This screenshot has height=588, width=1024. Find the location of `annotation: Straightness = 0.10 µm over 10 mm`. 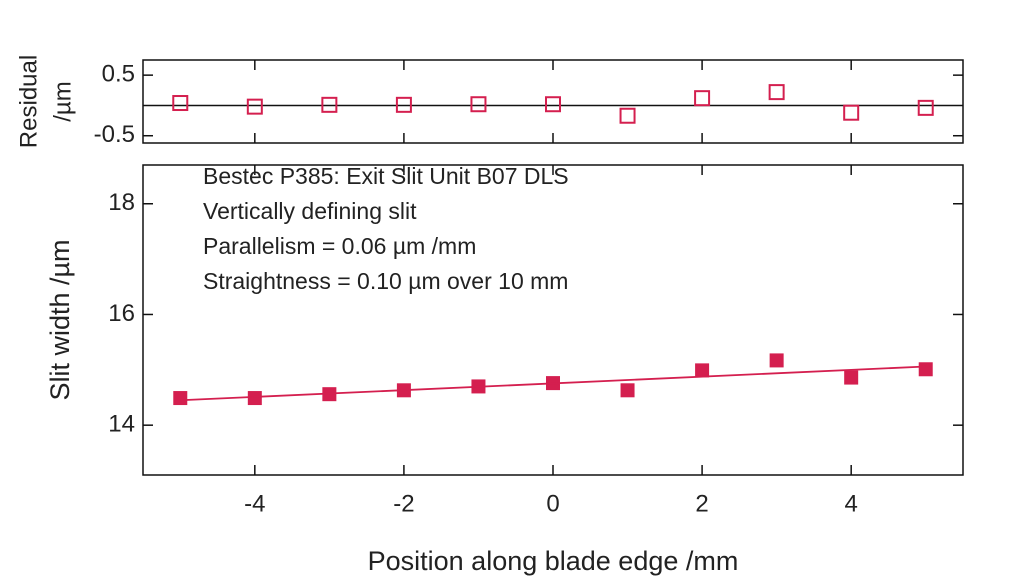

annotation: Straightness = 0.10 µm over 10 mm is located at coordinates (385, 281).